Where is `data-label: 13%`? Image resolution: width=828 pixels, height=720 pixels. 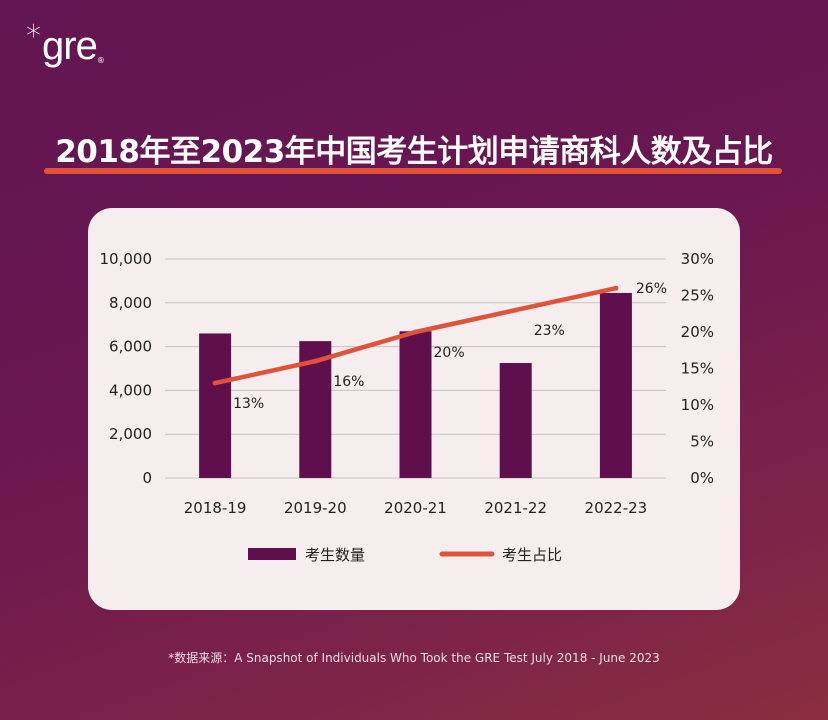
data-label: 13% is located at coordinates (248, 404).